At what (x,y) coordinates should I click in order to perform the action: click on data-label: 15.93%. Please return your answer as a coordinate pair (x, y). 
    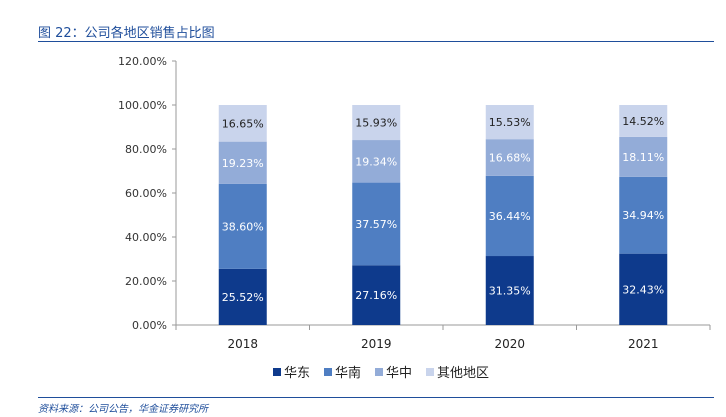
    Looking at the image, I should click on (376, 123).